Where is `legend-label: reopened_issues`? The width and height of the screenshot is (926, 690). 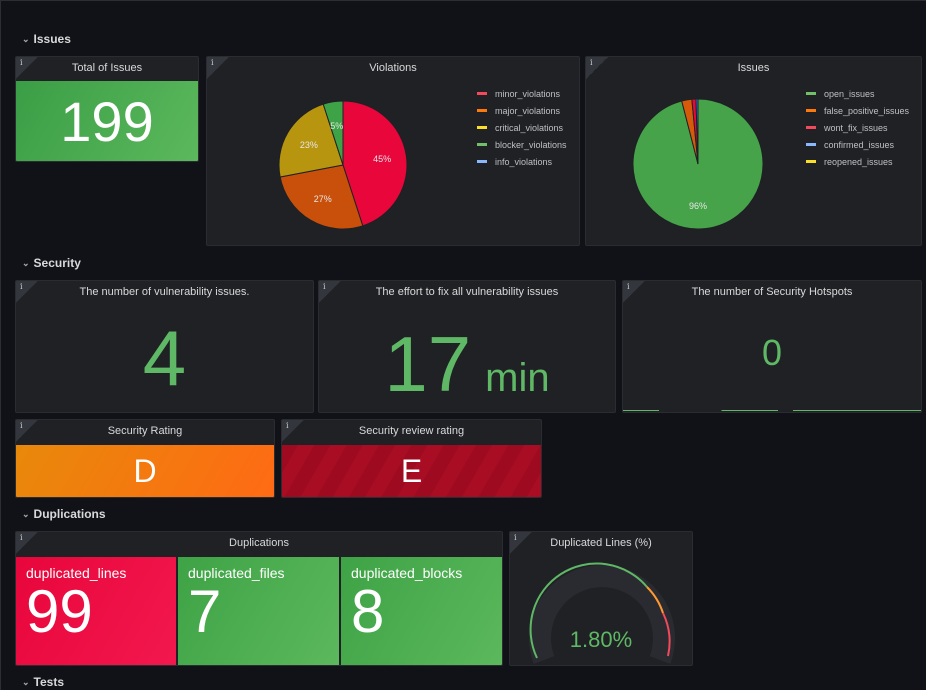 legend-label: reopened_issues is located at coordinates (858, 161).